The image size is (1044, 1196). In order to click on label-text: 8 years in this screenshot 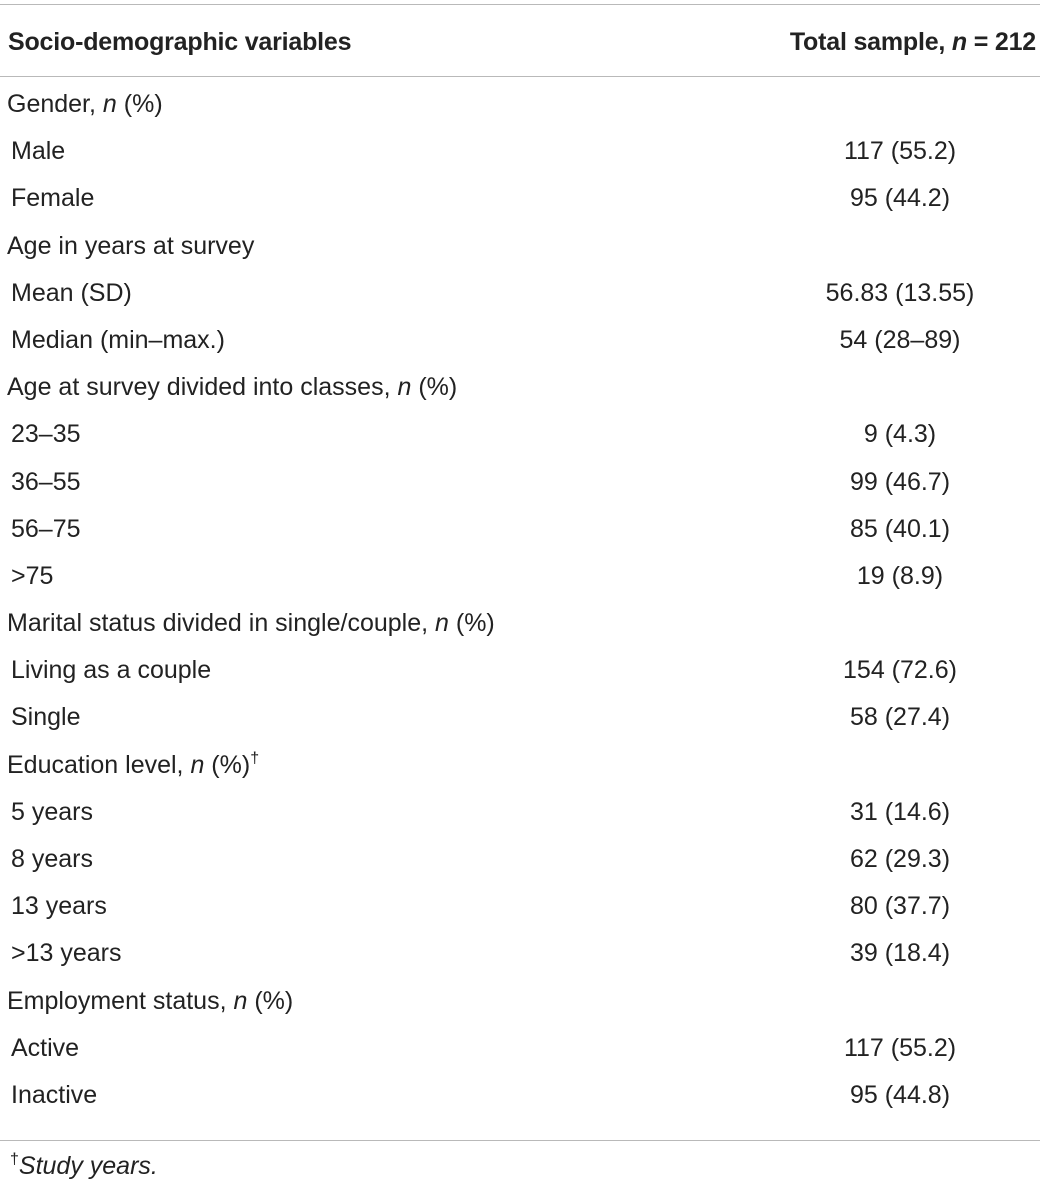, I will do `click(52, 859)`.